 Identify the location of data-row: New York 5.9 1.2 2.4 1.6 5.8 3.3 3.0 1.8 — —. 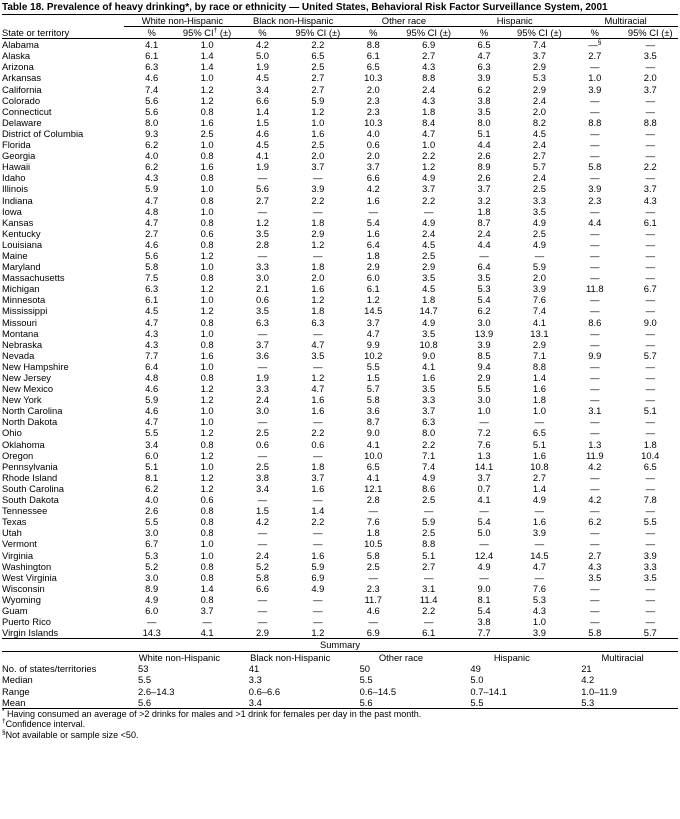
(340, 399).